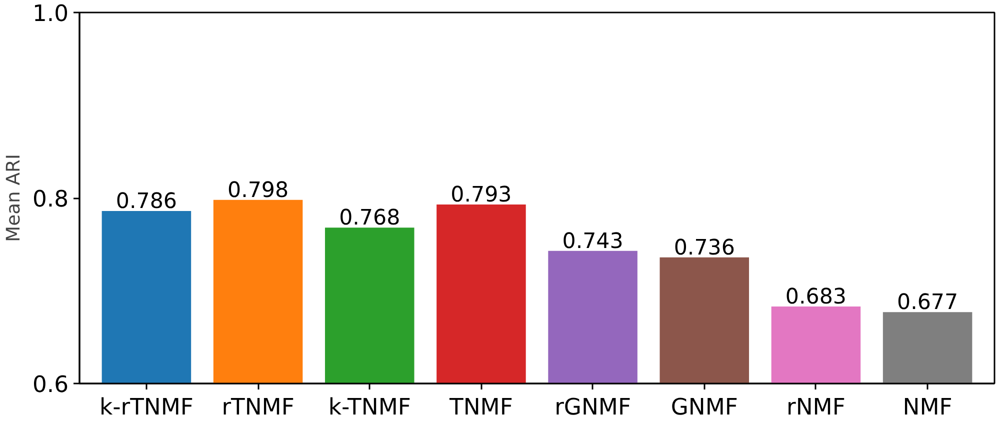 The image size is (997, 423). What do you see at coordinates (13, 198) in the screenshot?
I see `y-axis-title: Mean ARI` at bounding box center [13, 198].